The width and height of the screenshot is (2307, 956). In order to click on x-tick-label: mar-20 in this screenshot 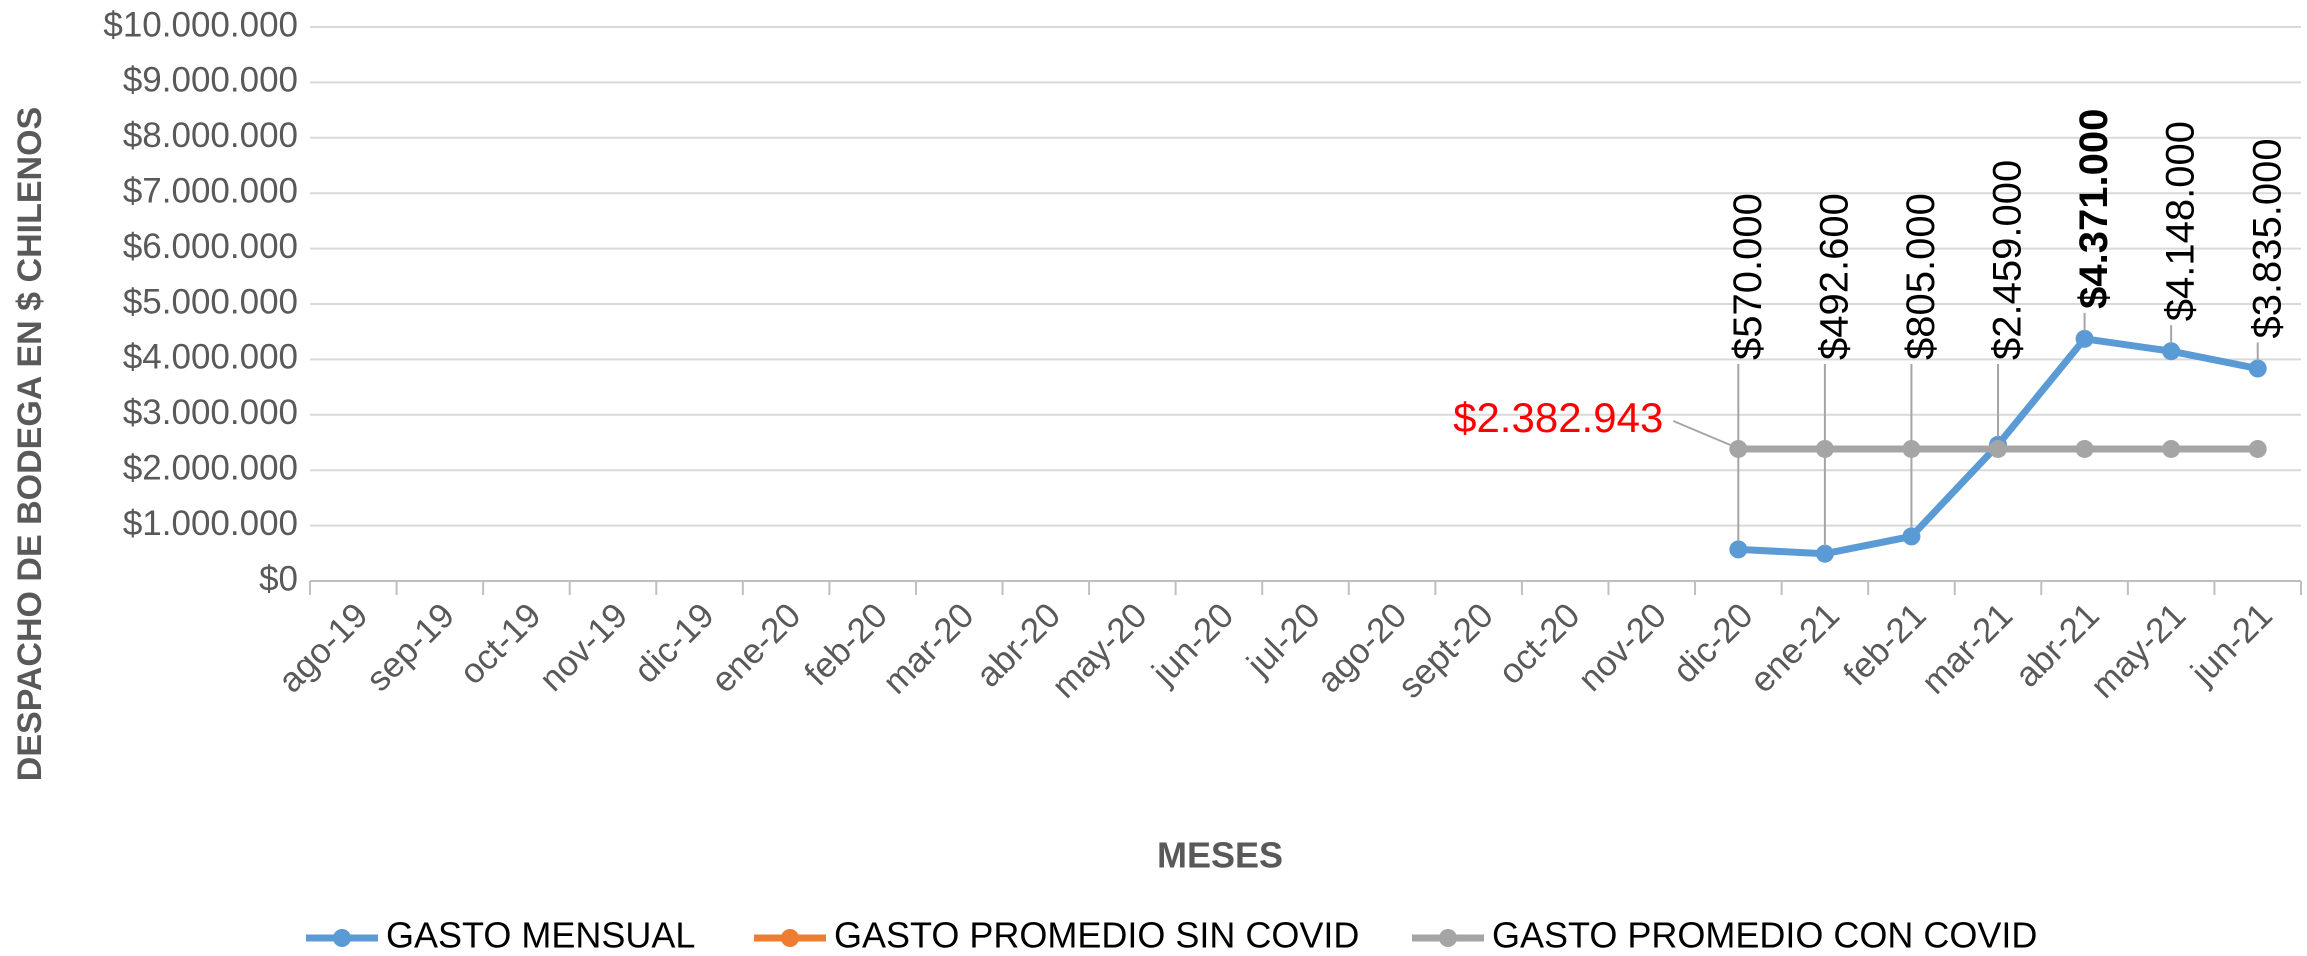, I will do `click(928, 649)`.